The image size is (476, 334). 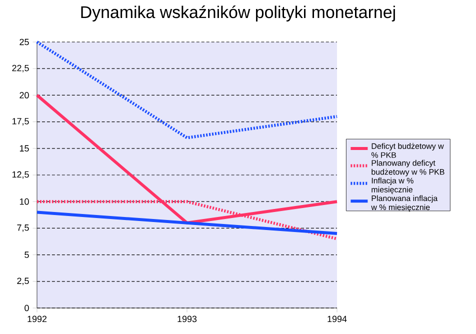 What do you see at coordinates (26, 255) in the screenshot?
I see `y-tick-label: 5` at bounding box center [26, 255].